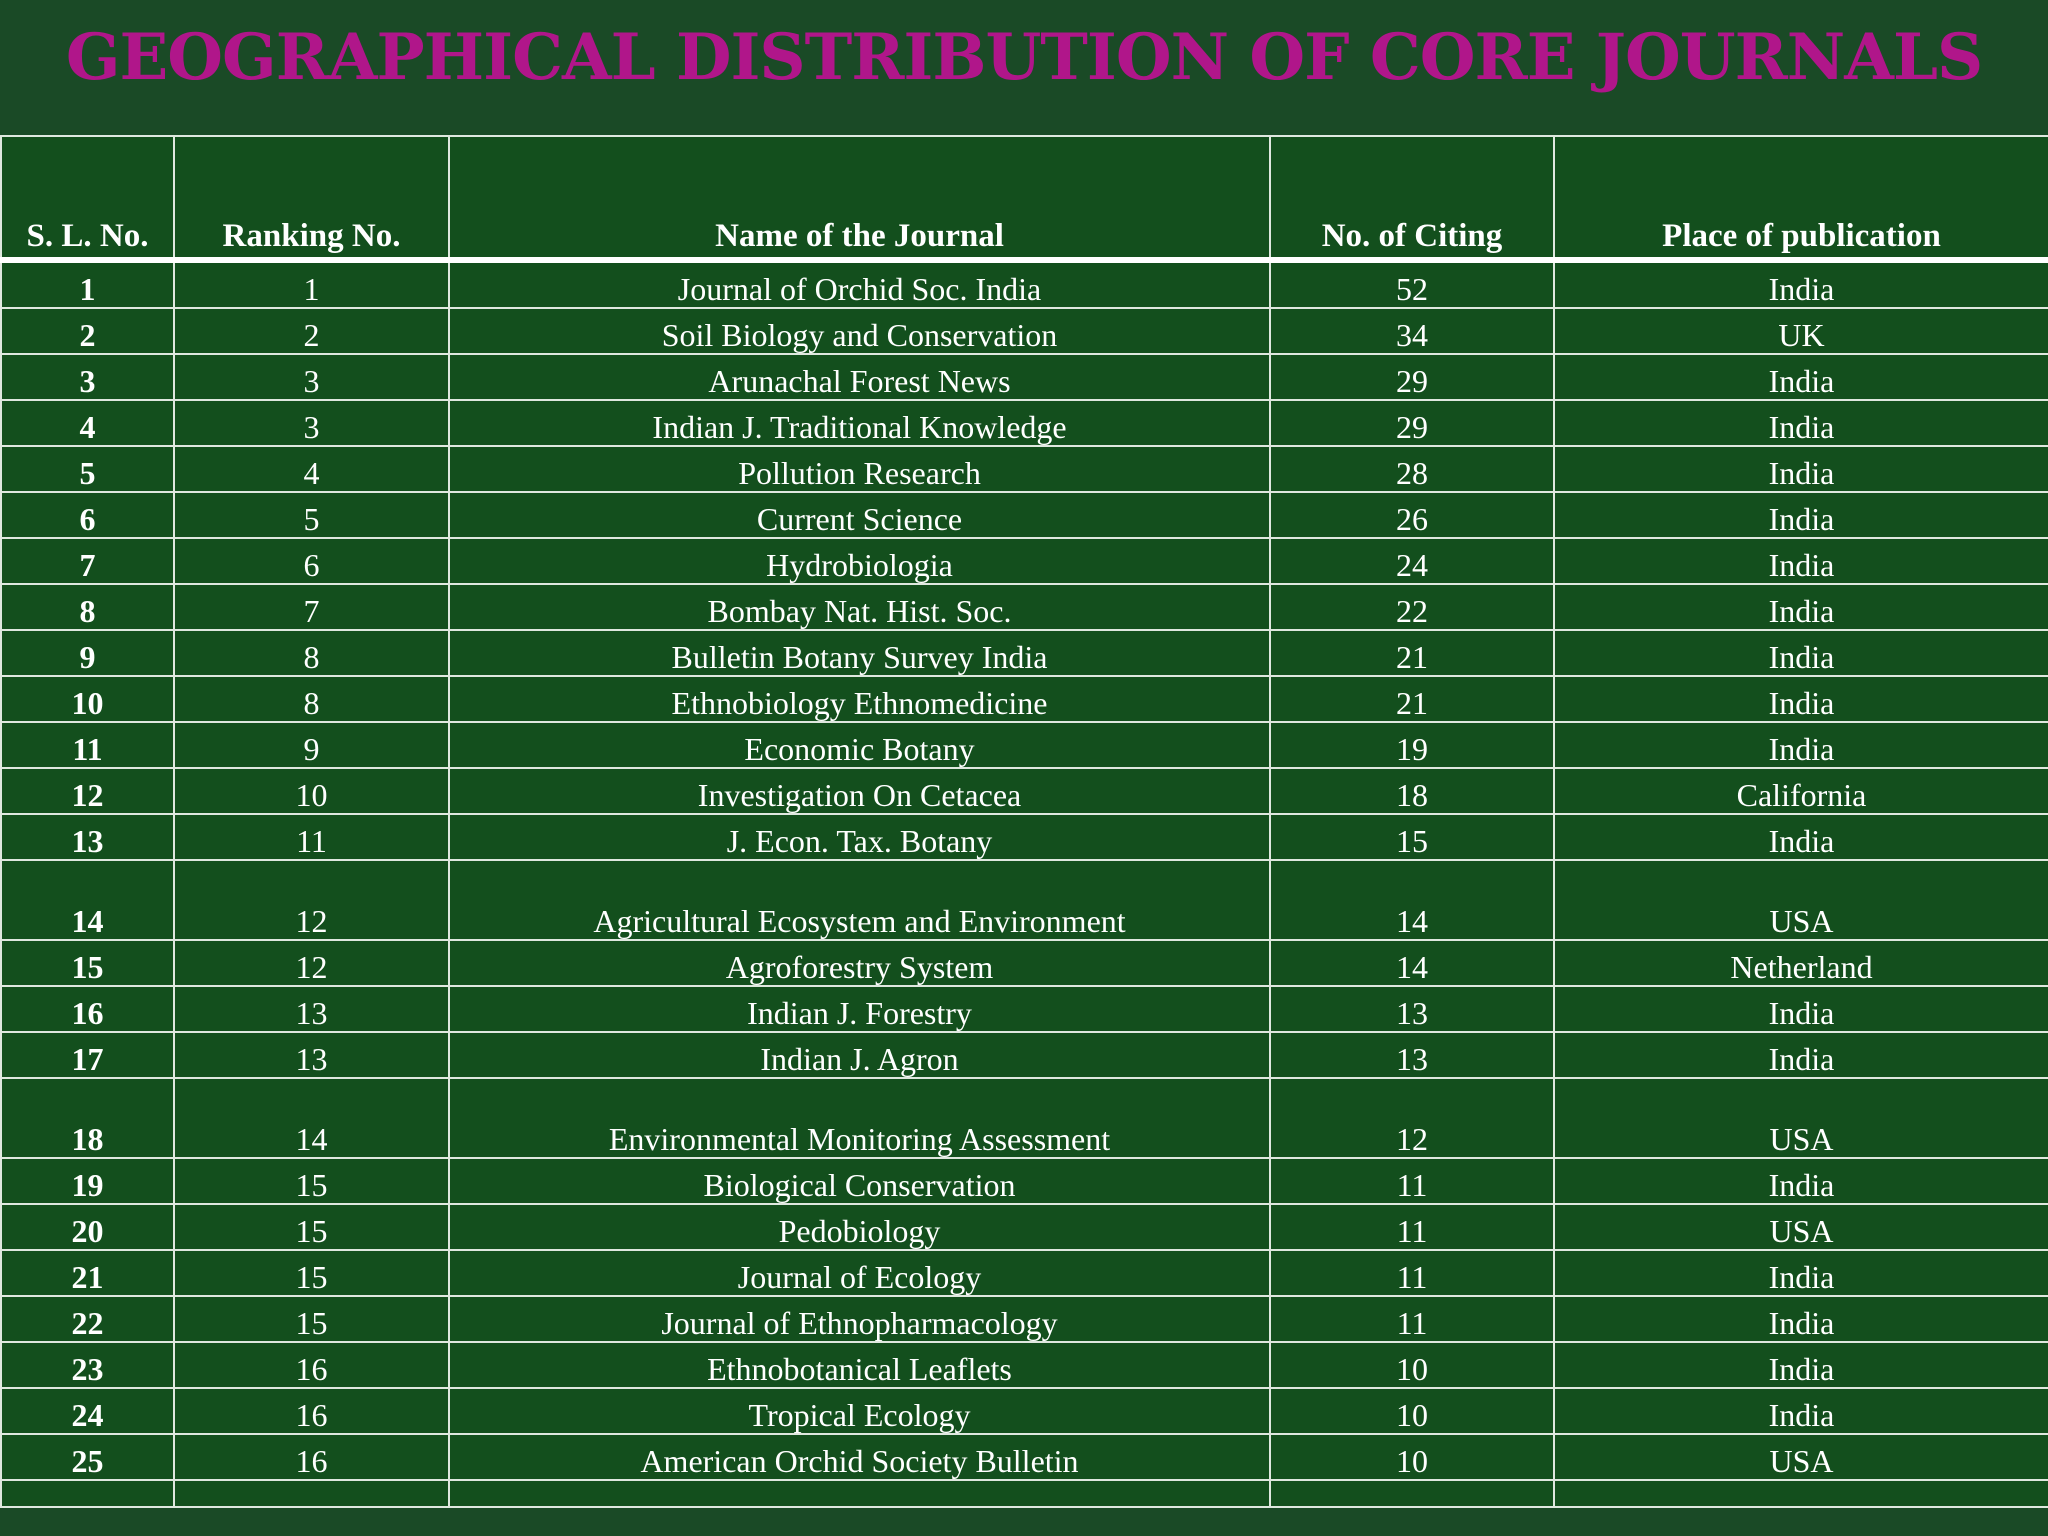 This screenshot has height=1536, width=2048. I want to click on cell-ranking-no: 3, so click(311, 377).